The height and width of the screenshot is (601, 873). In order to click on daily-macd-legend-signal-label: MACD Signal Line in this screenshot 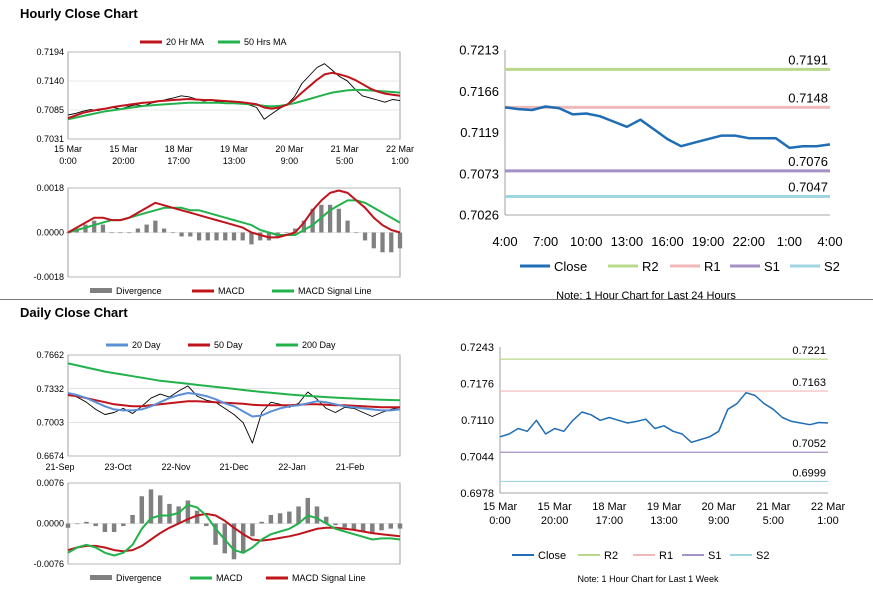, I will do `click(329, 578)`.